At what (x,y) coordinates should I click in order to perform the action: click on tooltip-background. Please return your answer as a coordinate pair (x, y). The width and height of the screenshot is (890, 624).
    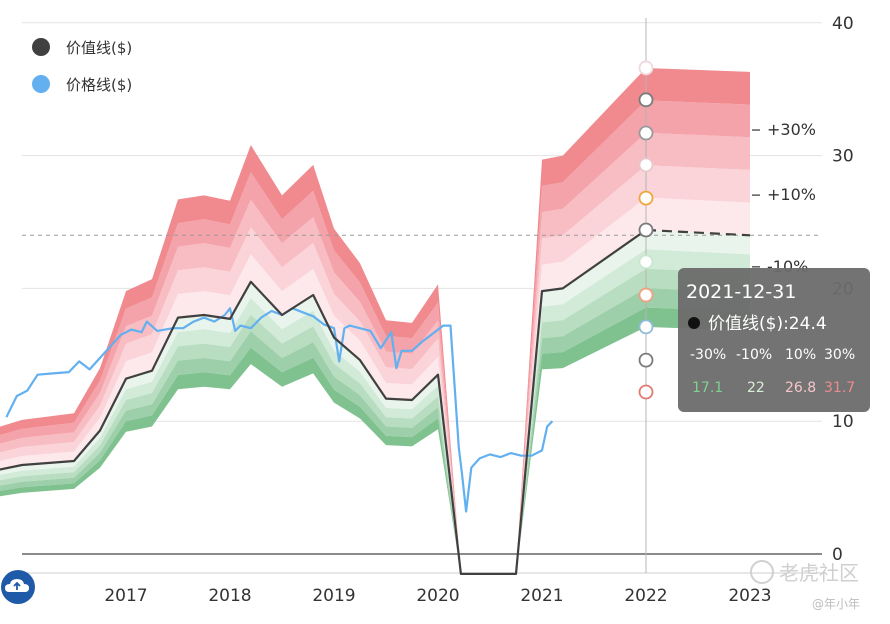
    Looking at the image, I should click on (774, 340).